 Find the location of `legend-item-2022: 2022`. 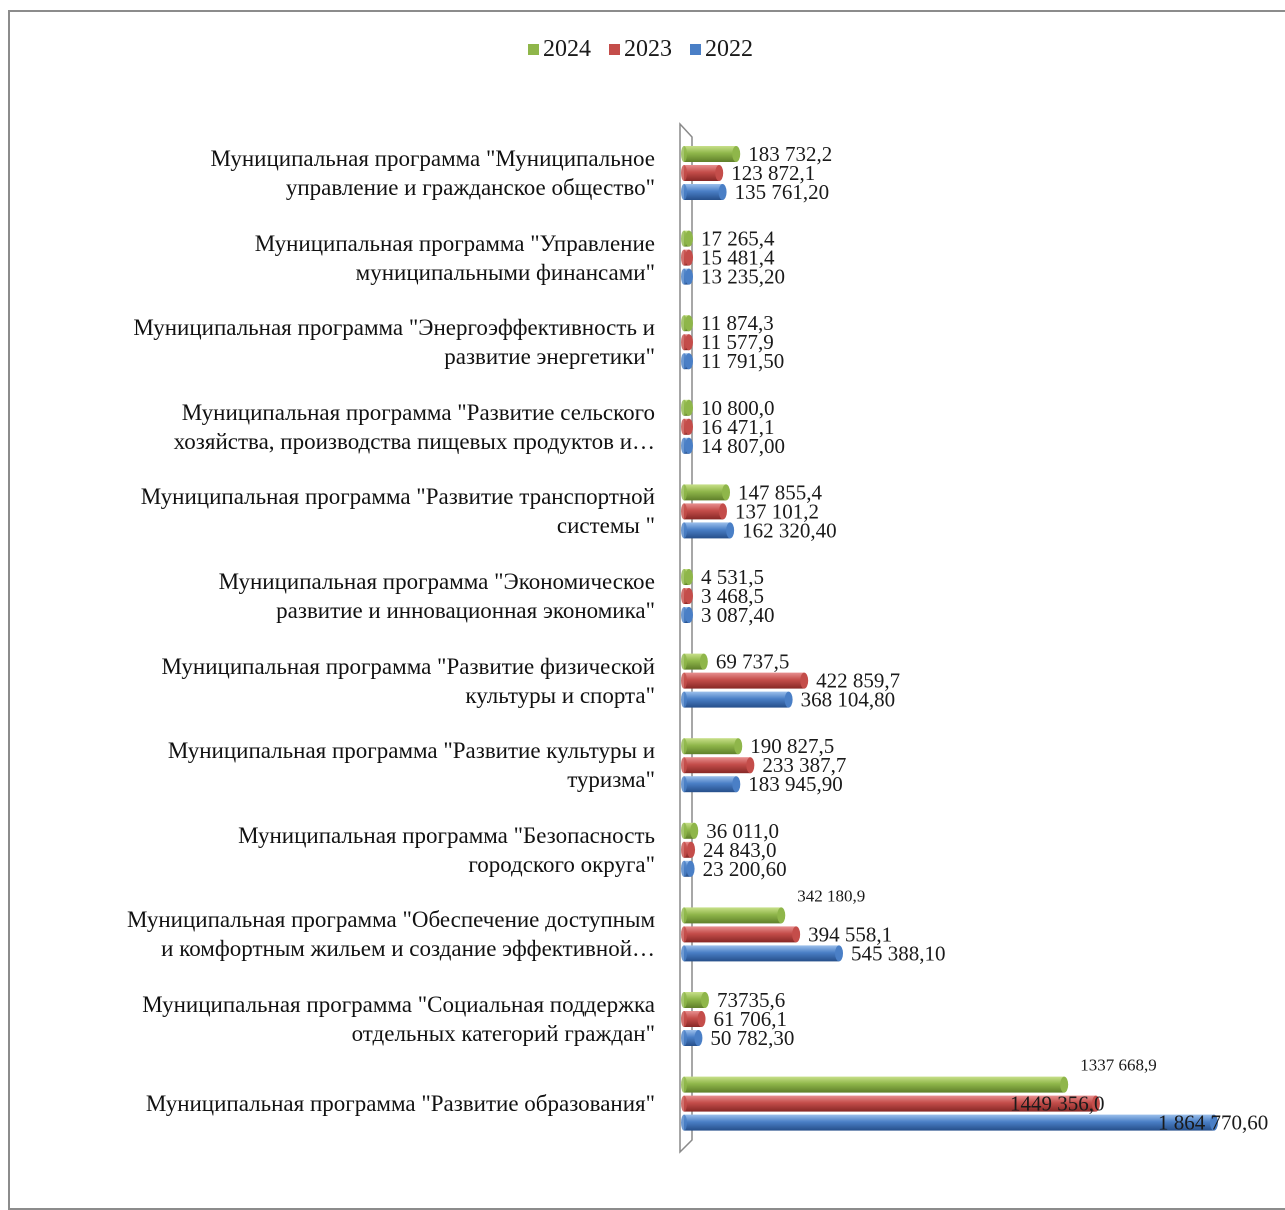

legend-item-2022: 2022 is located at coordinates (721, 49).